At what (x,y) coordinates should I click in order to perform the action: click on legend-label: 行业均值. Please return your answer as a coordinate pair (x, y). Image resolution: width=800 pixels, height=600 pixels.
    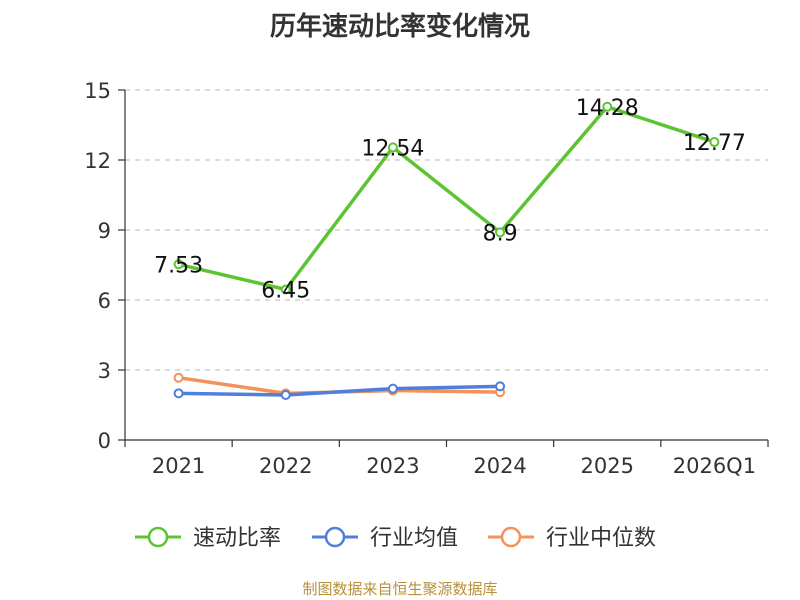
    Looking at the image, I should click on (414, 538).